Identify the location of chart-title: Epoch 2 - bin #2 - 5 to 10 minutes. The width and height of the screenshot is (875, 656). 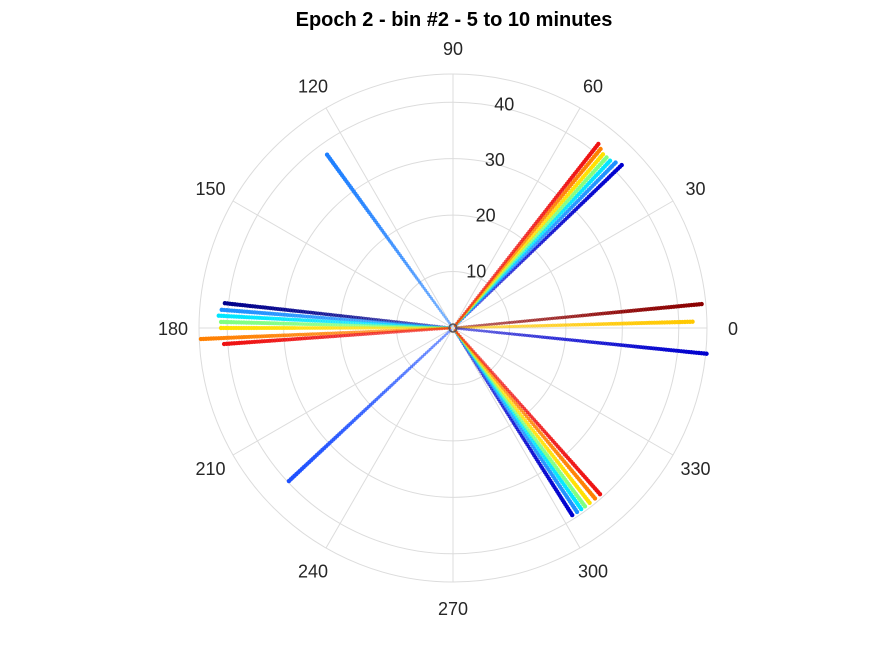
(454, 20).